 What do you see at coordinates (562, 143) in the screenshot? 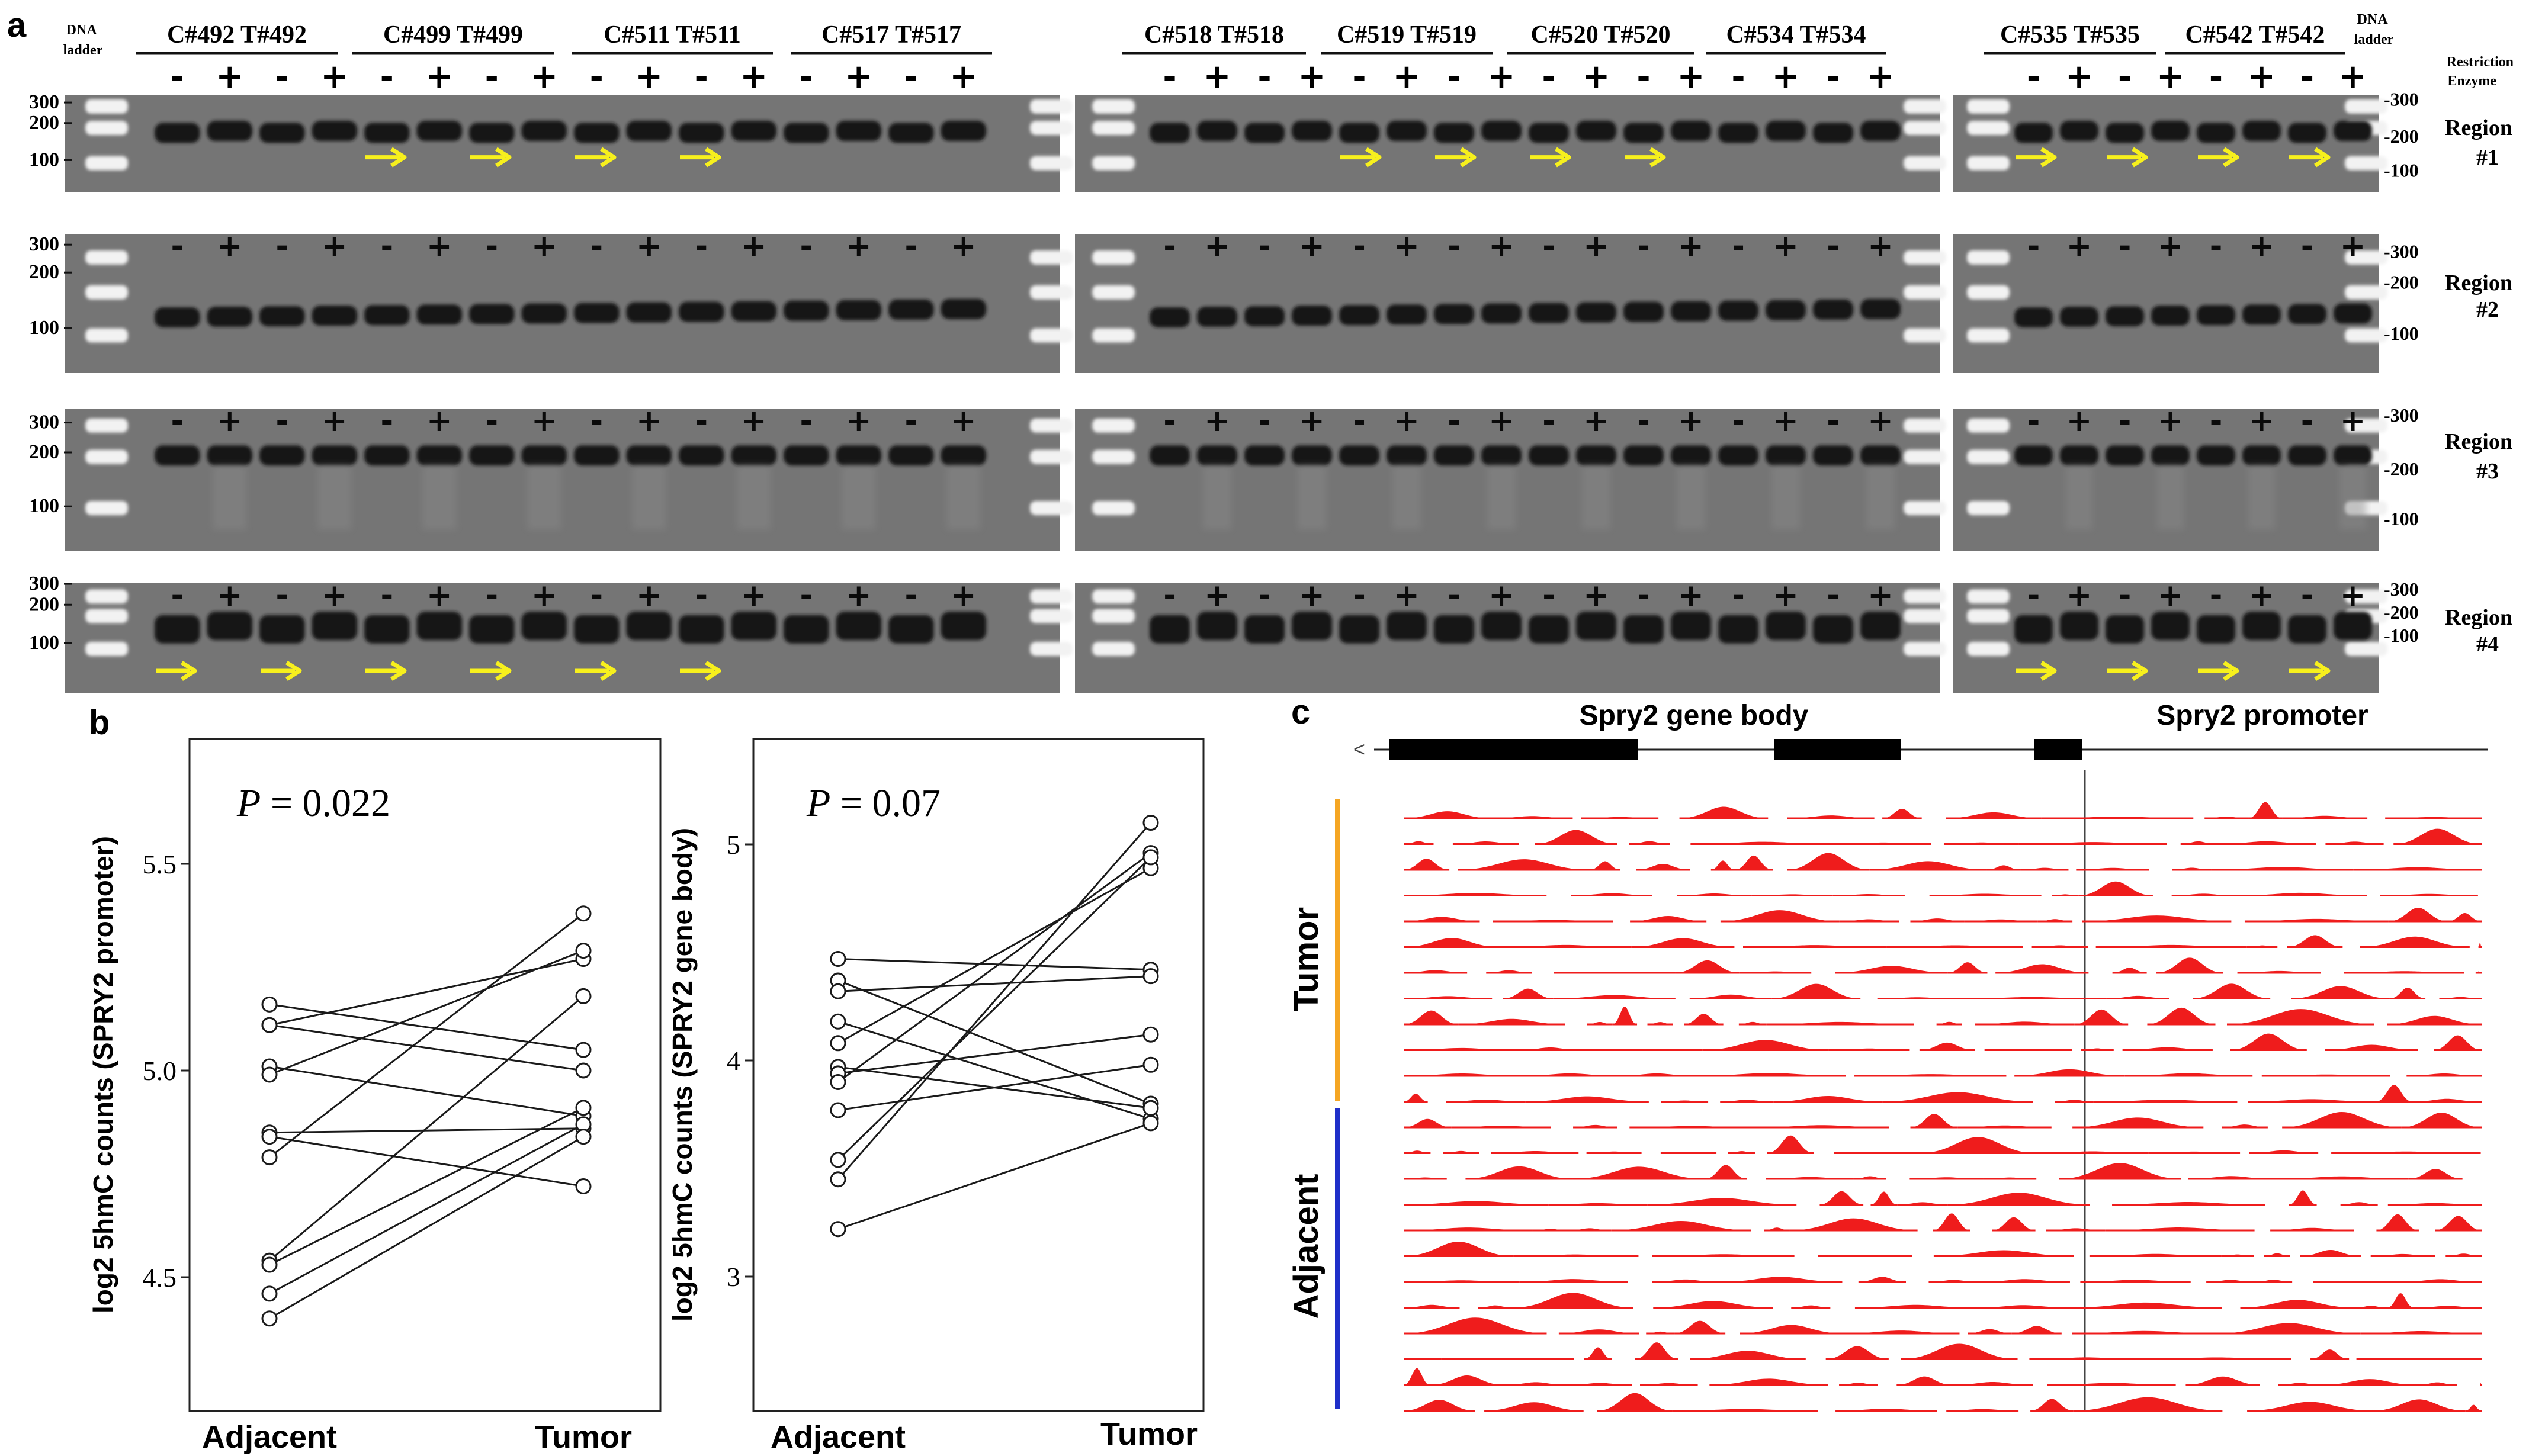
I see `gel-sheen` at bounding box center [562, 143].